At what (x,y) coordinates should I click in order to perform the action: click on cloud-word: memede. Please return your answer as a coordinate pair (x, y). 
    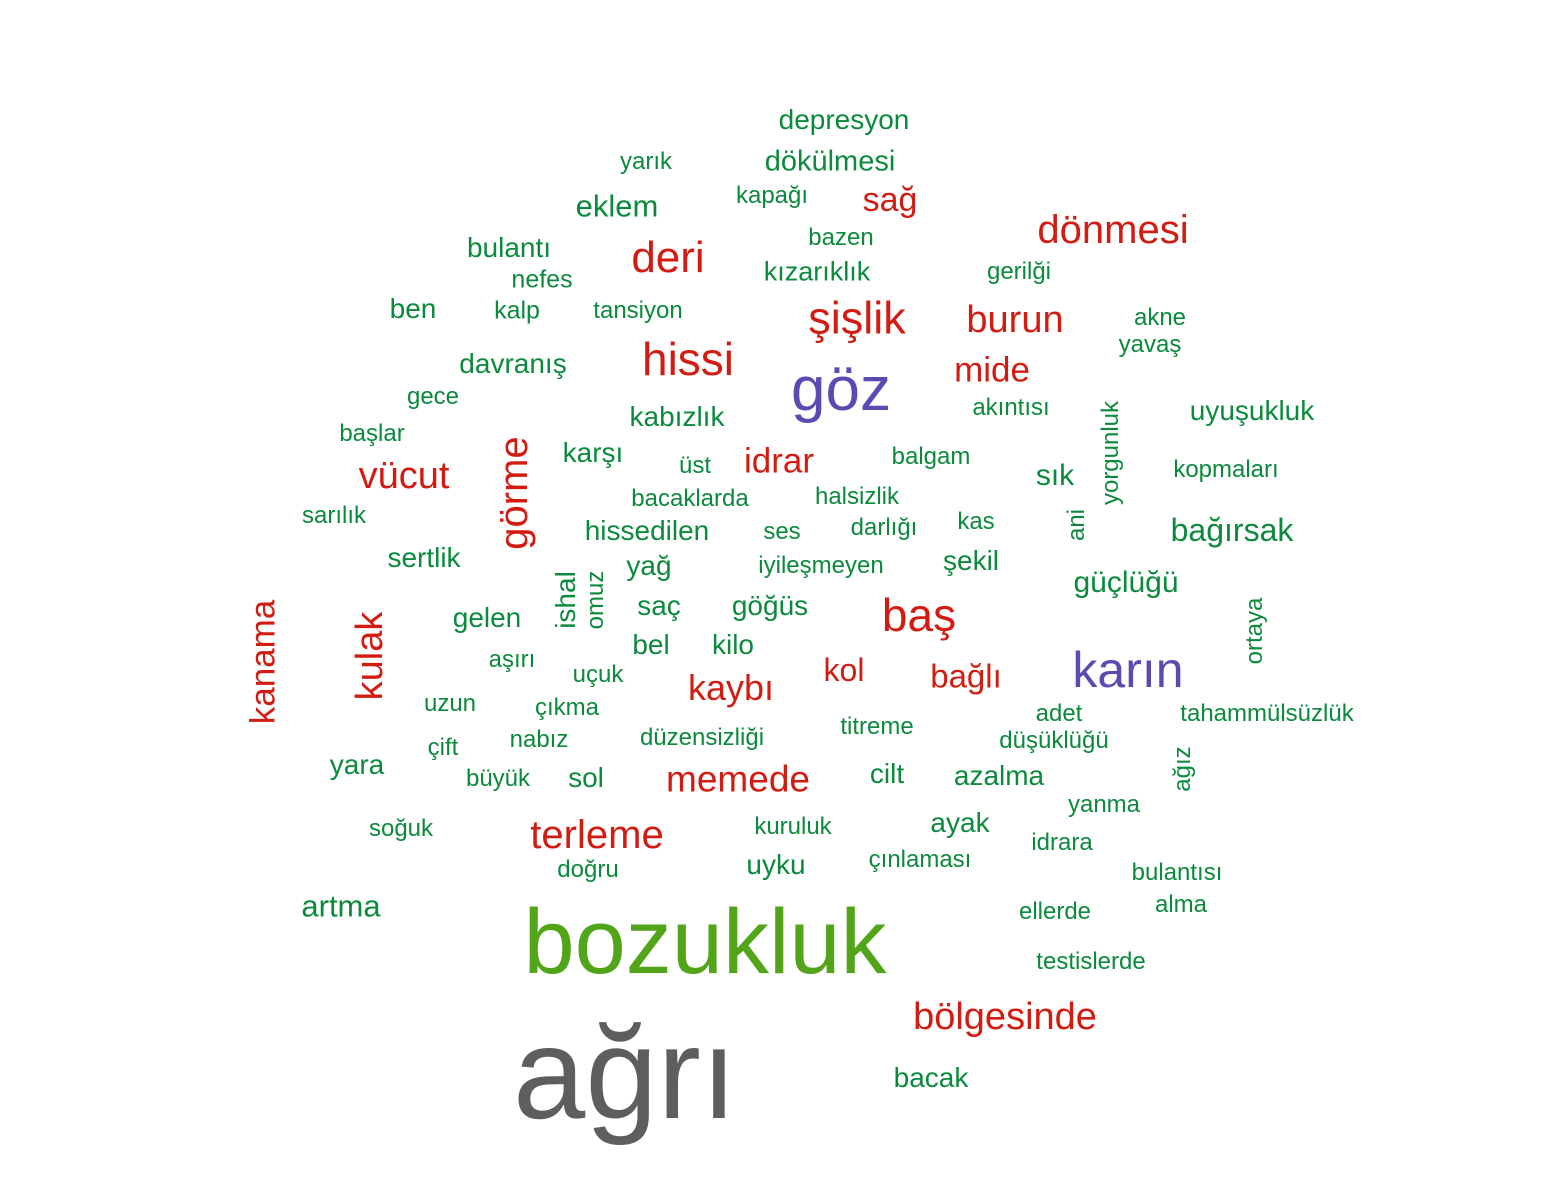
    Looking at the image, I should click on (738, 779).